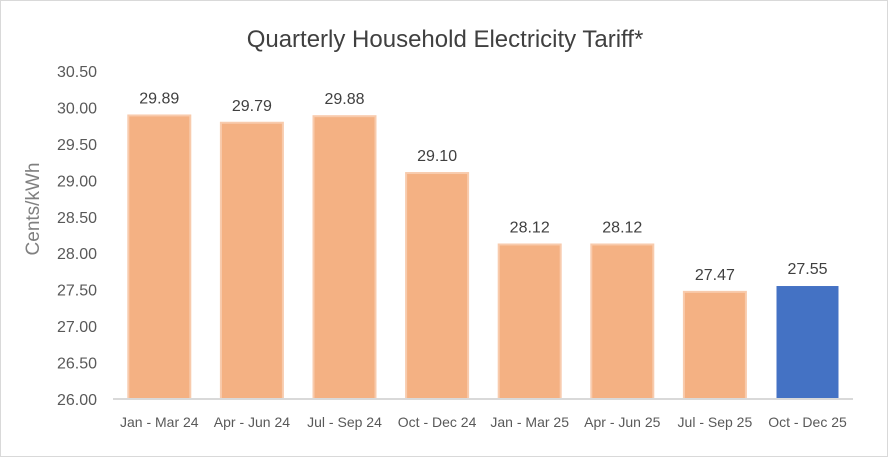 The width and height of the screenshot is (888, 458). Describe the element at coordinates (252, 422) in the screenshot. I see `x-tick-label: Apr - Jun 24` at that location.